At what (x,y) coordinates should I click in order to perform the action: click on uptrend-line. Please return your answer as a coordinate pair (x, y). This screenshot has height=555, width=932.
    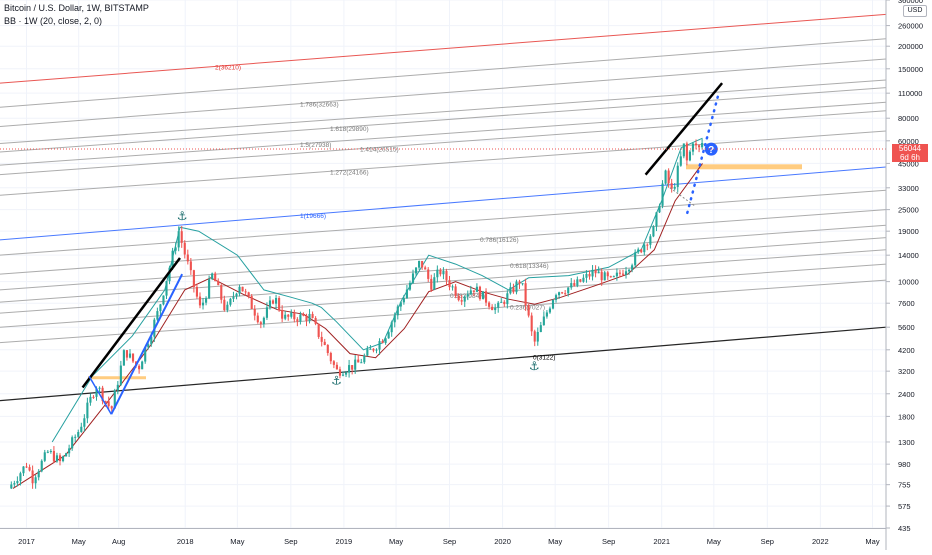
    Looking at the image, I should click on (131, 323).